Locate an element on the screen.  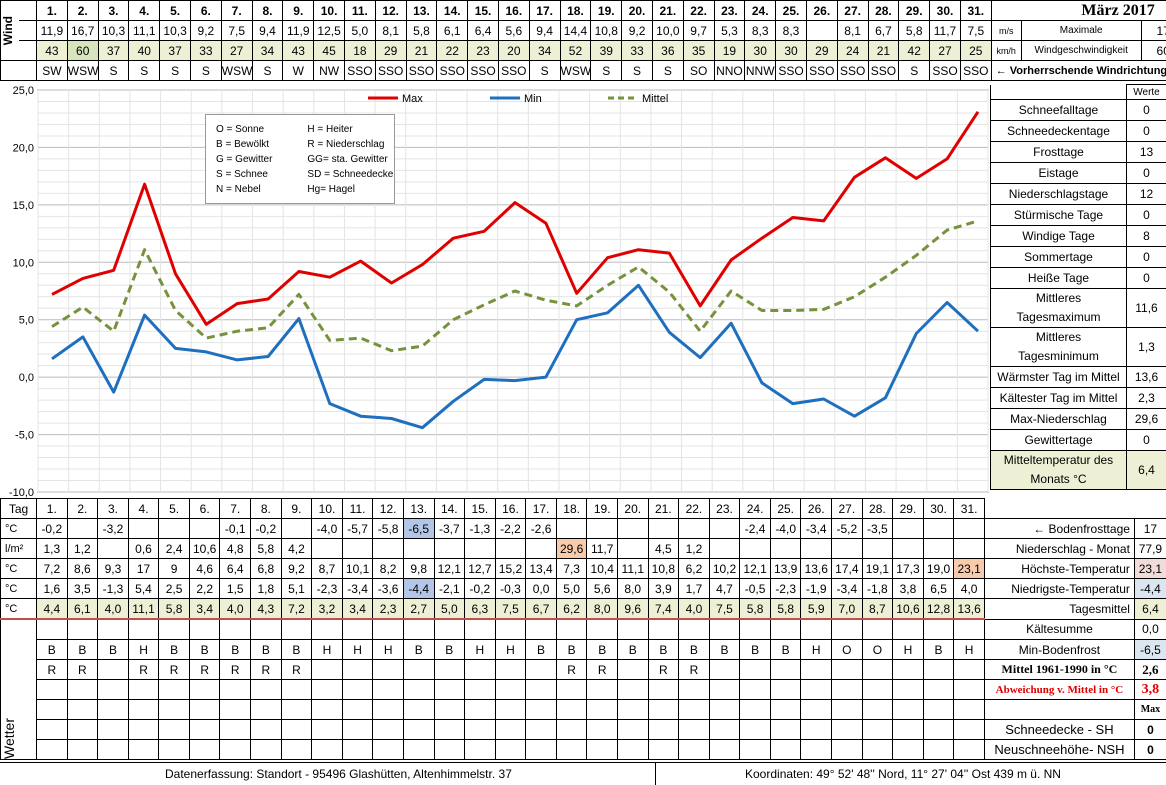
unit-label: °C is located at coordinates (19, 609).